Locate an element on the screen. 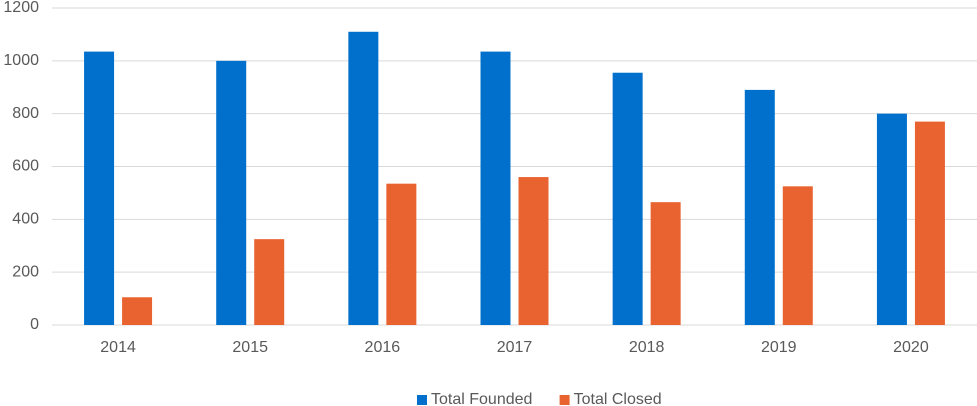 This screenshot has width=977, height=406. x-tick-label: 2019 is located at coordinates (779, 347).